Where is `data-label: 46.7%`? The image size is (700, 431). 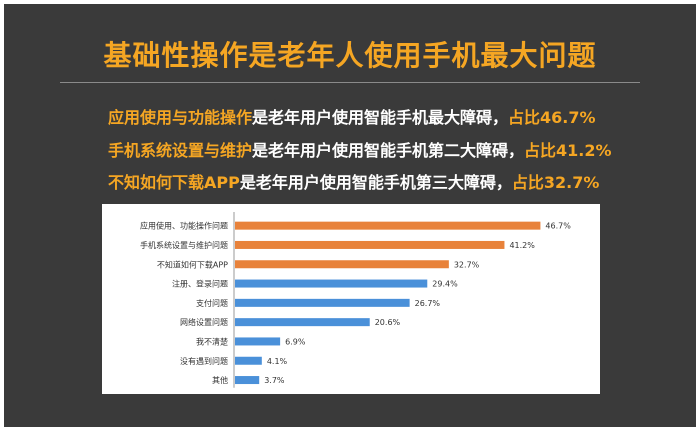 data-label: 46.7% is located at coordinates (558, 226).